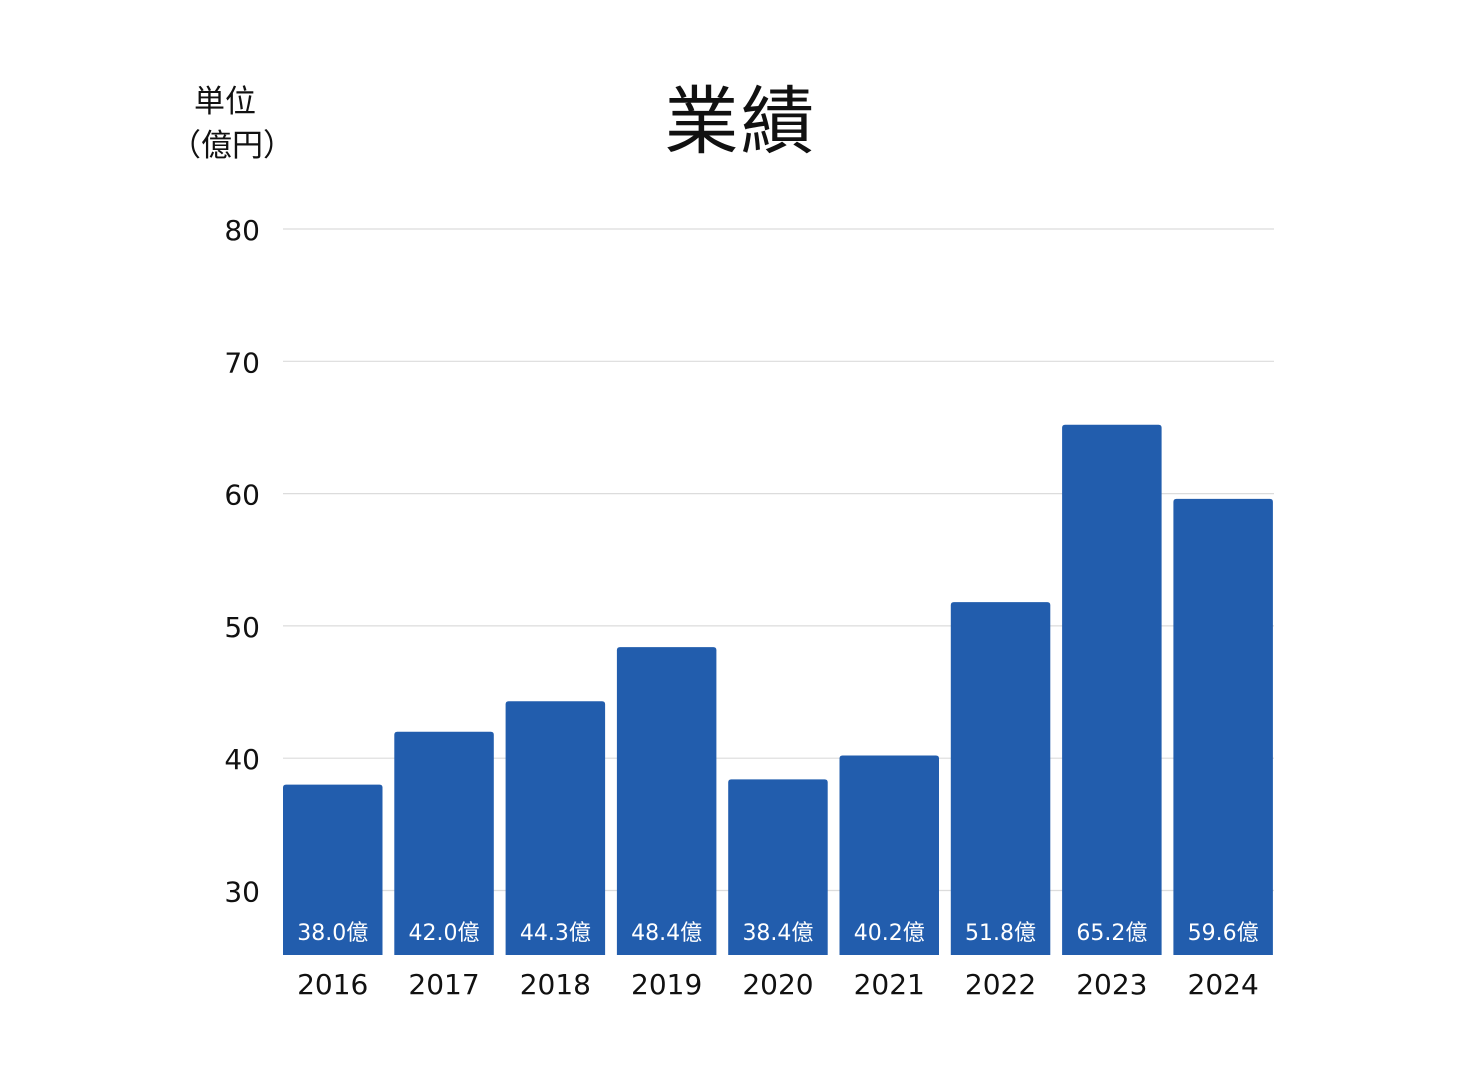 The height and width of the screenshot is (1066, 1481). I want to click on data-label-2023: 65.2億, so click(1111, 933).